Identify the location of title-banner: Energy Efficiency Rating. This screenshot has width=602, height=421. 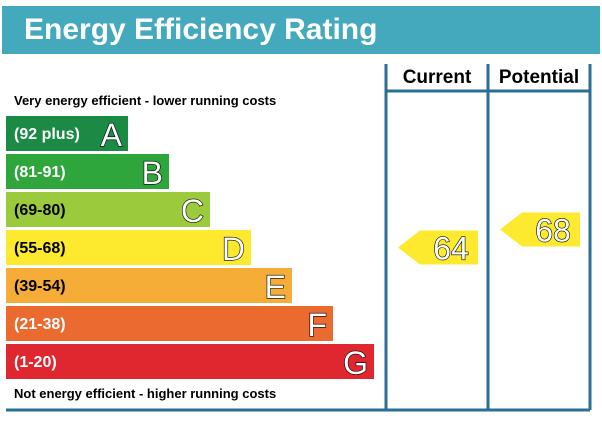
(301, 30).